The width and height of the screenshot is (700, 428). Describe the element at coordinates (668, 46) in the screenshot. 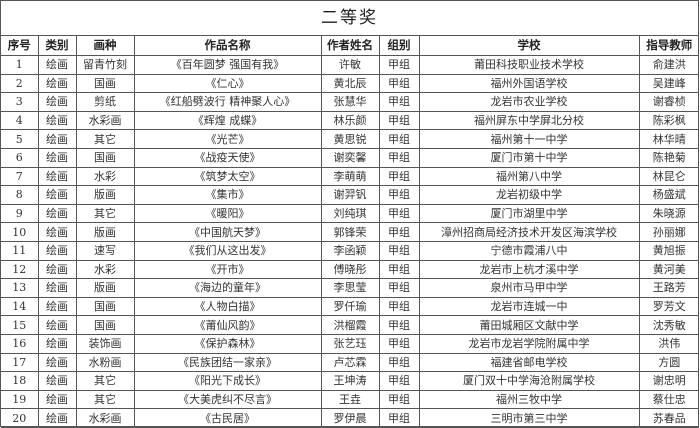

I see `col-header-teacher: 指导教师` at that location.